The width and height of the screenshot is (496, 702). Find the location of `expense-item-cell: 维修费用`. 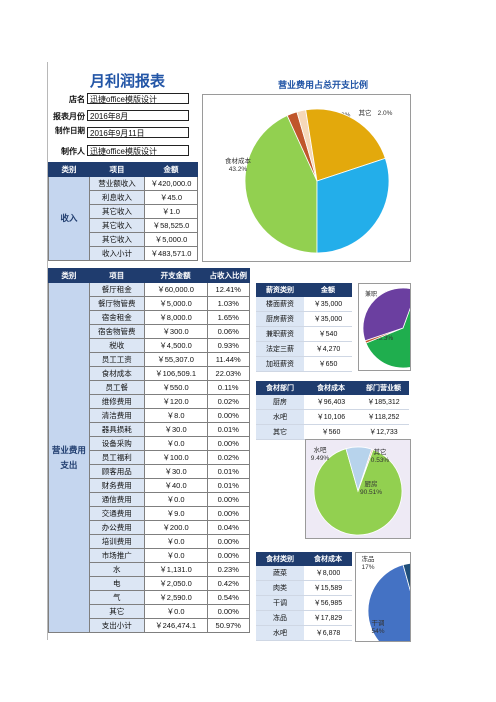

expense-item-cell: 维修费用 is located at coordinates (116, 401).